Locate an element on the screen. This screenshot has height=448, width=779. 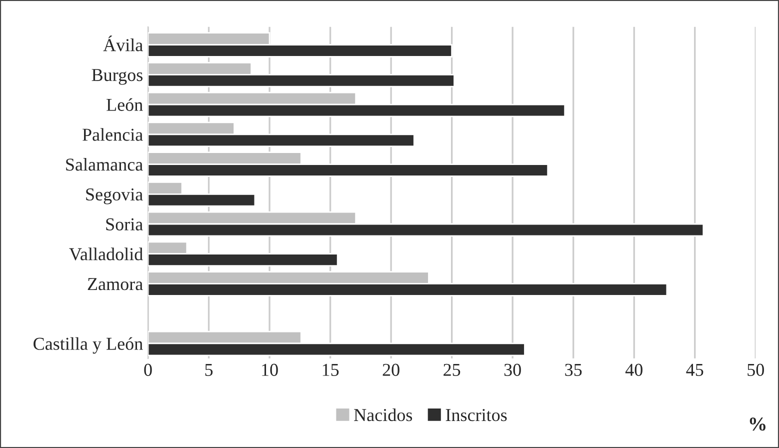
legend-label: Inscritos is located at coordinates (476, 415).